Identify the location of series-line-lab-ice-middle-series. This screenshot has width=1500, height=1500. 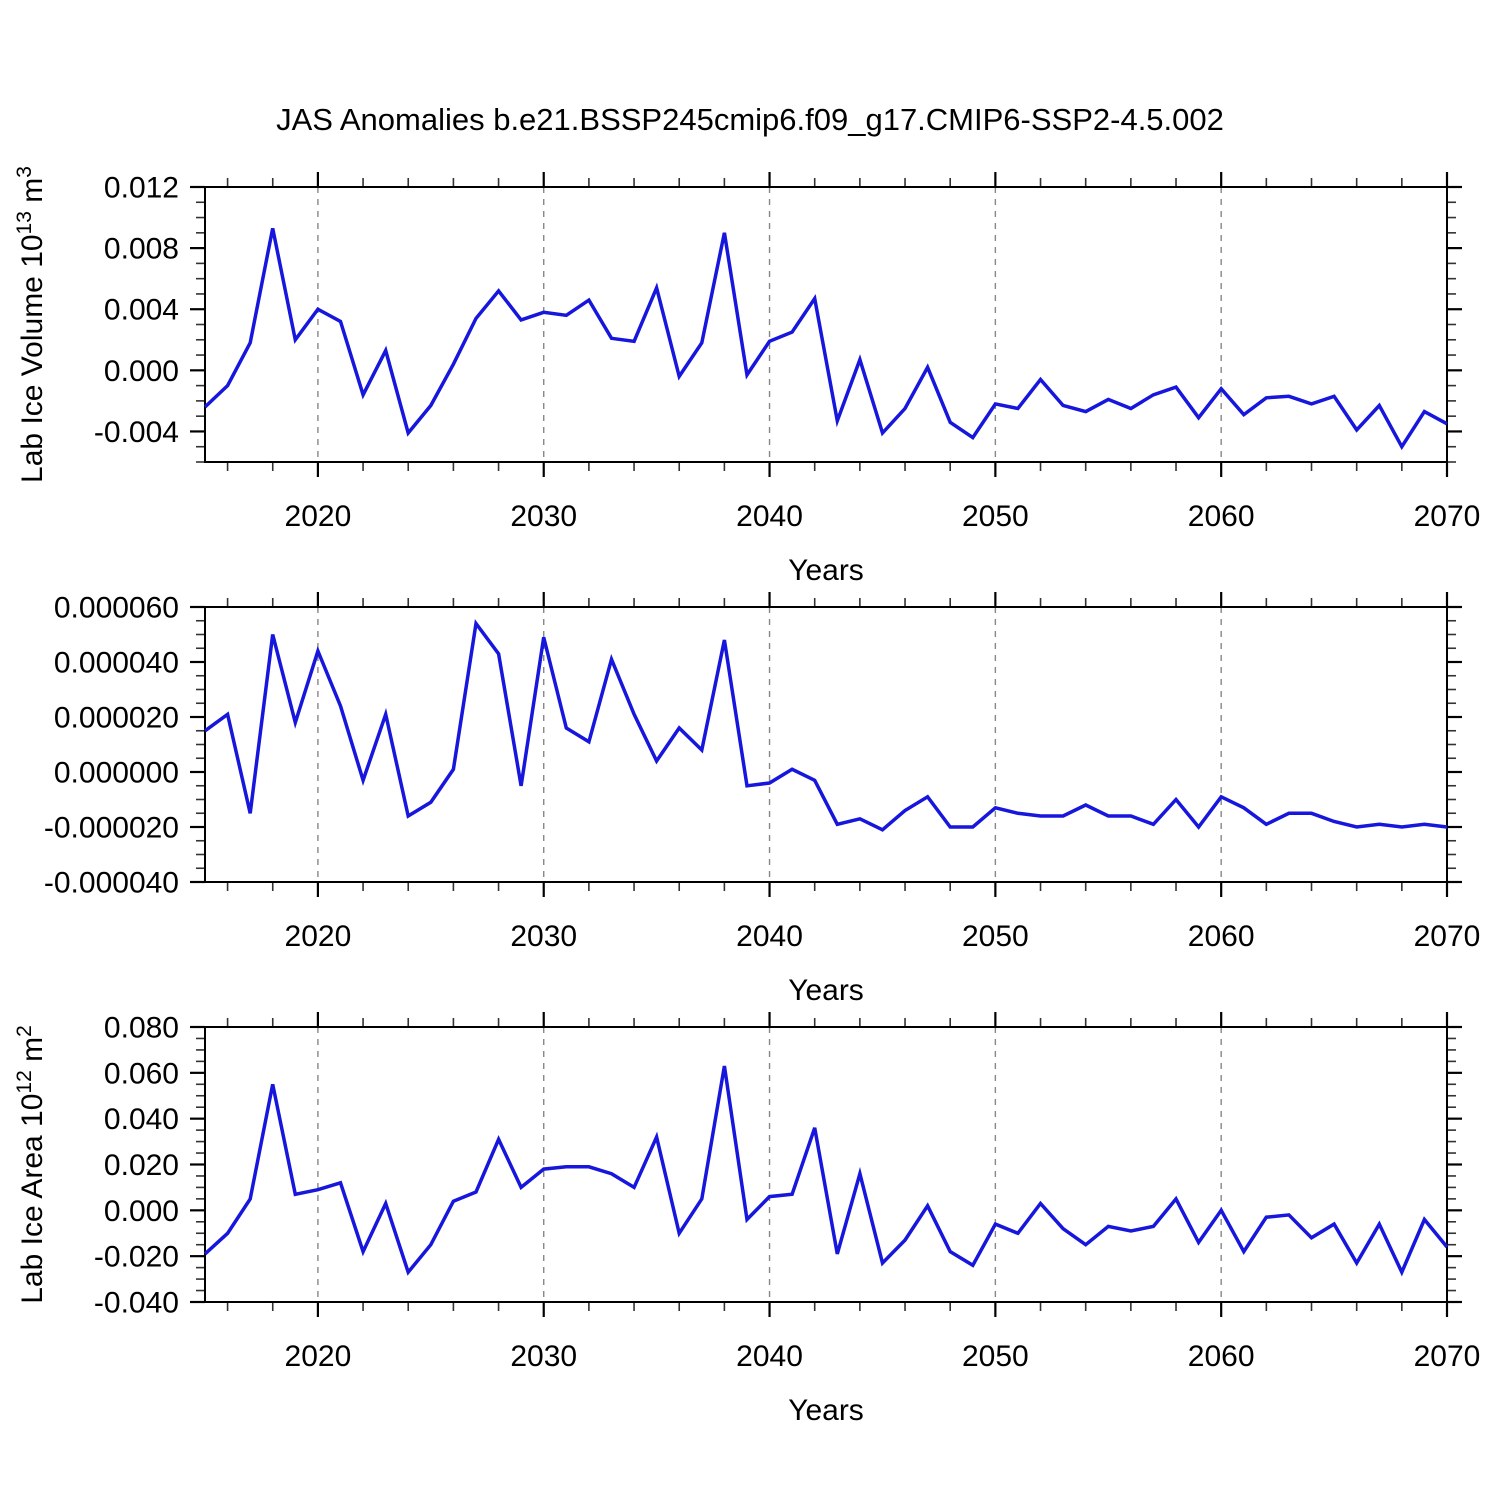
(825, 725).